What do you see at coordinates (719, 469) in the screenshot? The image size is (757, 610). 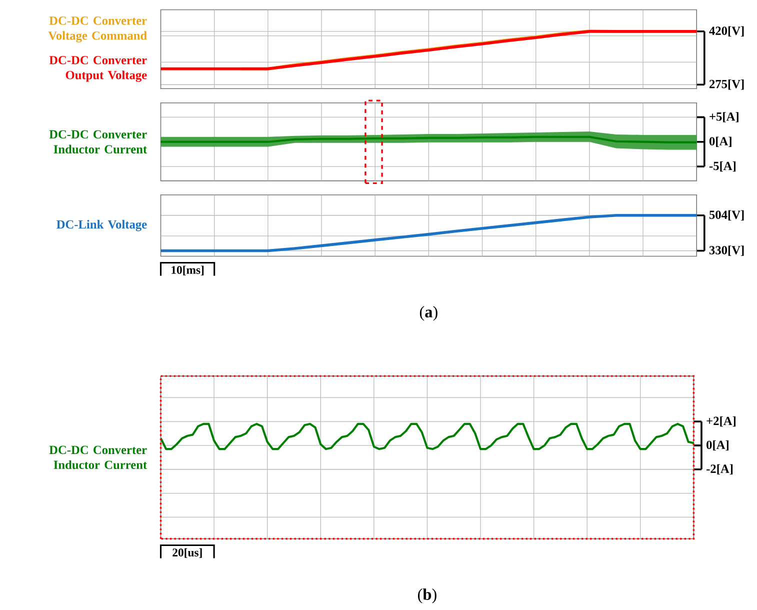 I see `y-tick-label: -2[A]` at bounding box center [719, 469].